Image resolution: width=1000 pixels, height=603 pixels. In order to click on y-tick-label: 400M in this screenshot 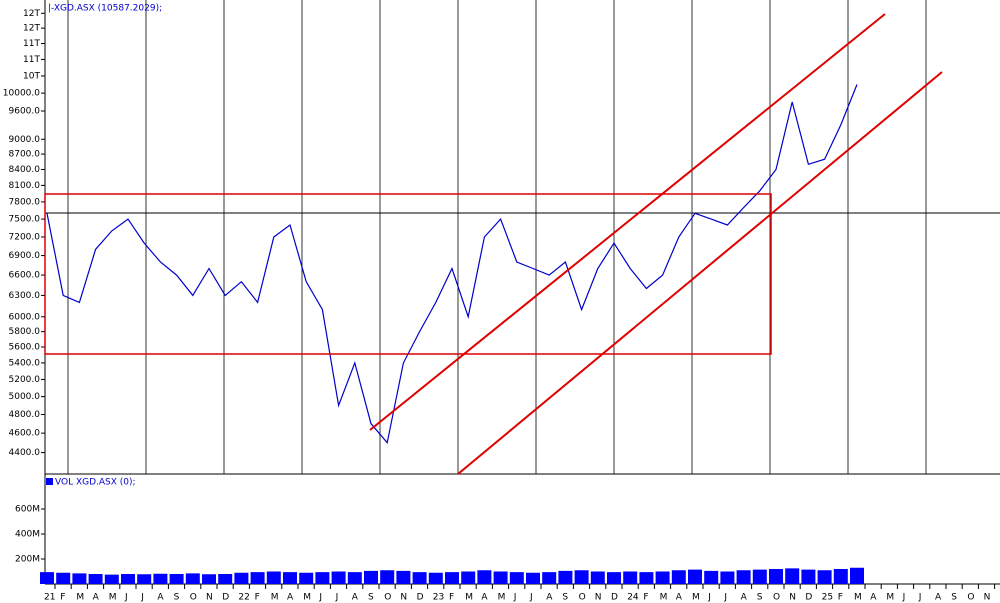, I will do `click(27, 535)`.